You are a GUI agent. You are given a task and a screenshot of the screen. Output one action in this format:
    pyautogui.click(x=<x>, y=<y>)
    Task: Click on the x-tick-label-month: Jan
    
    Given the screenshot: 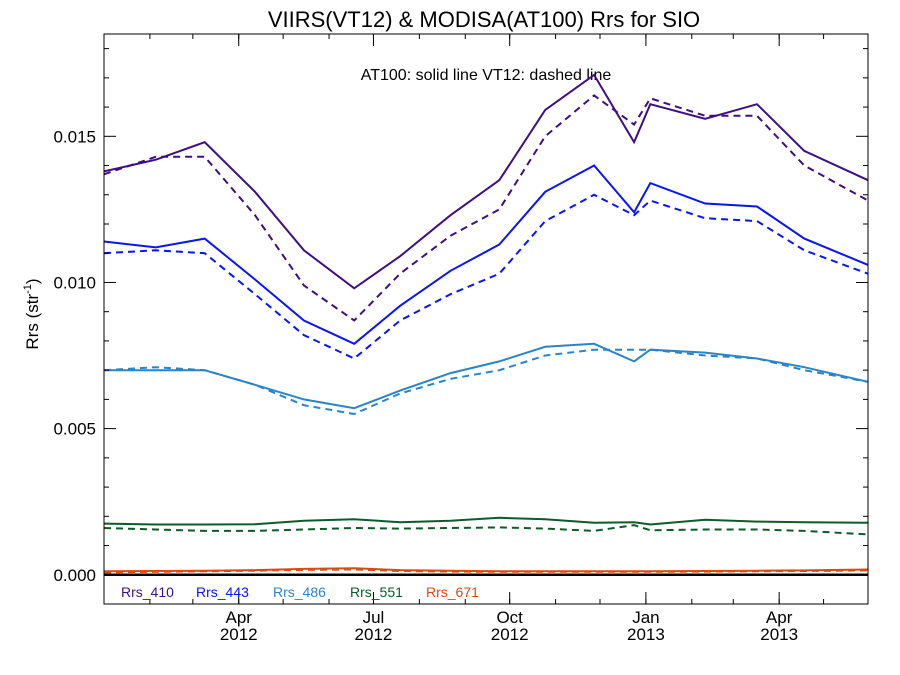 What is the action you would take?
    pyautogui.click(x=645, y=617)
    